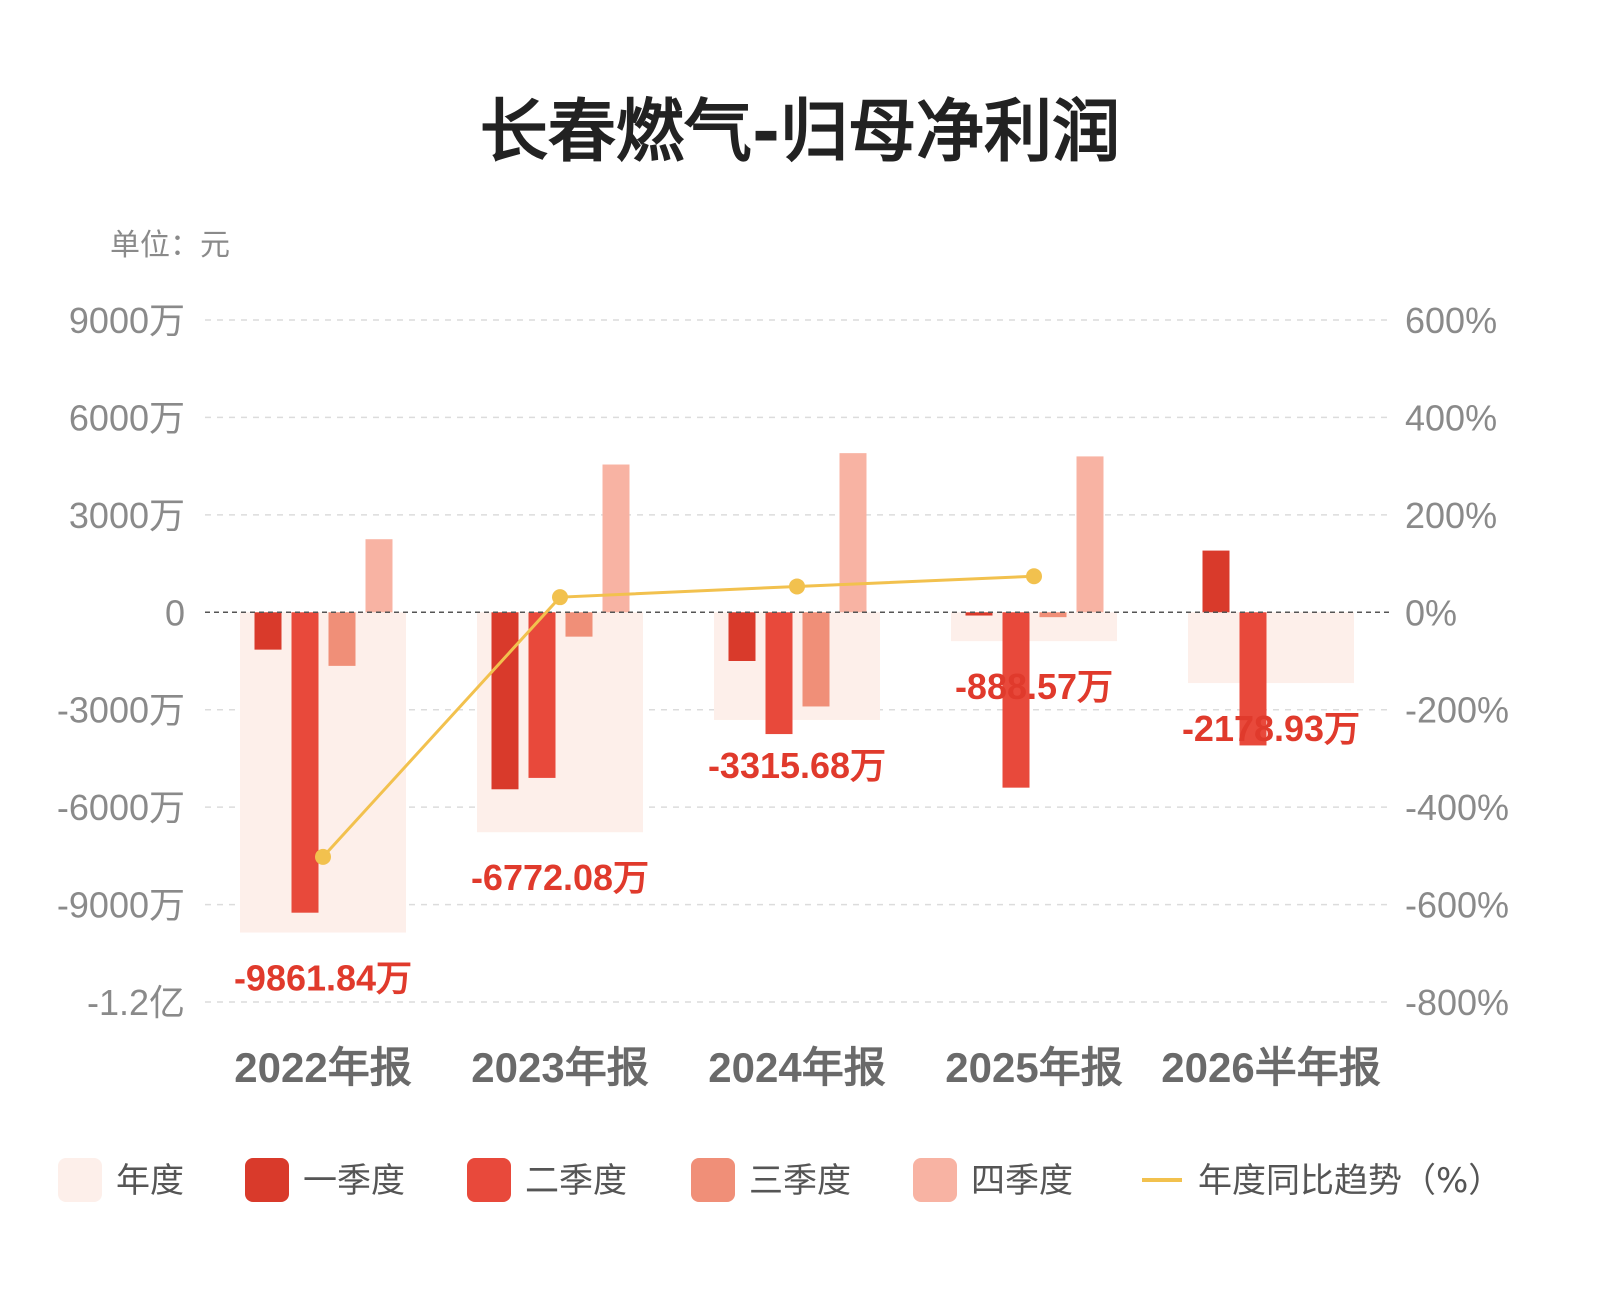 This screenshot has height=1300, width=1600. I want to click on left-tick-label: 3000万, so click(127, 515).